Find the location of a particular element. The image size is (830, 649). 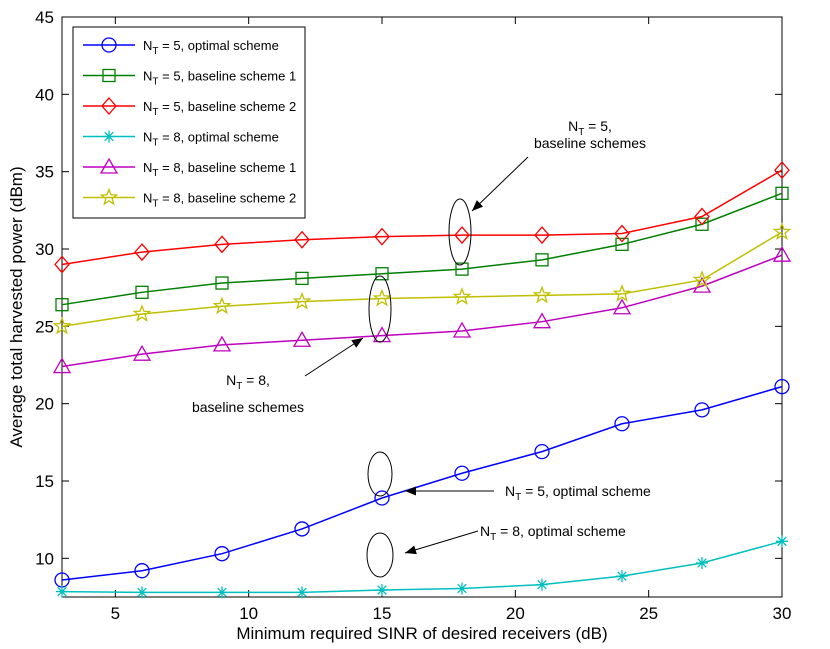

annotation-text: NT = 8, is located at coordinates (248, 382).